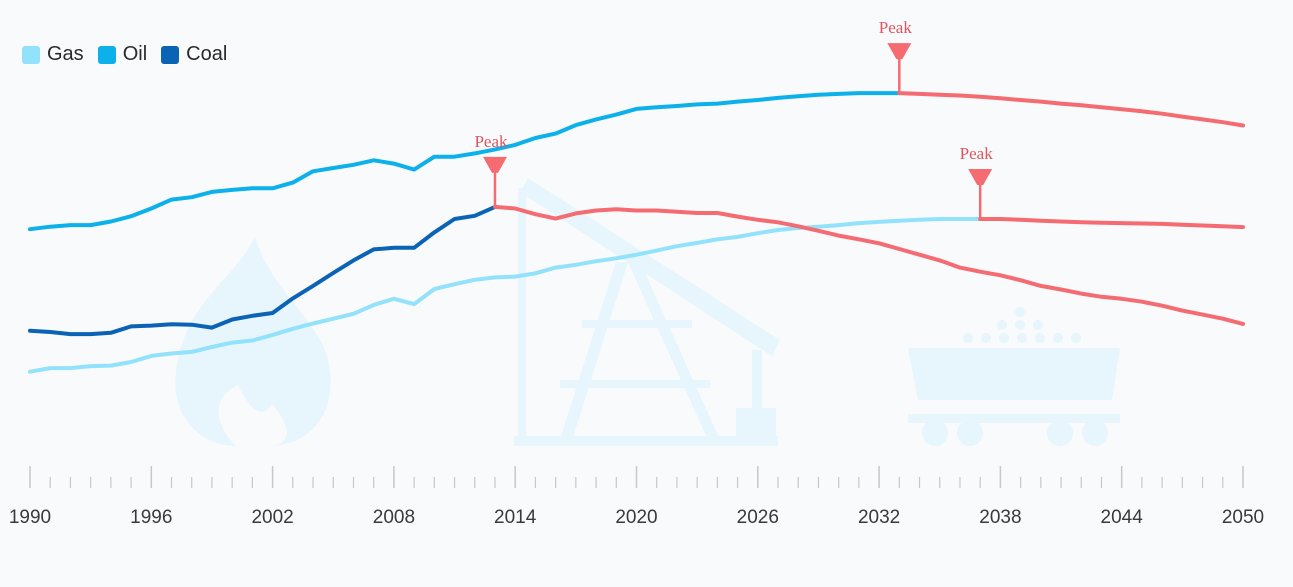 The image size is (1293, 587). I want to click on peak-marker-coal: Peak, so click(491, 169).